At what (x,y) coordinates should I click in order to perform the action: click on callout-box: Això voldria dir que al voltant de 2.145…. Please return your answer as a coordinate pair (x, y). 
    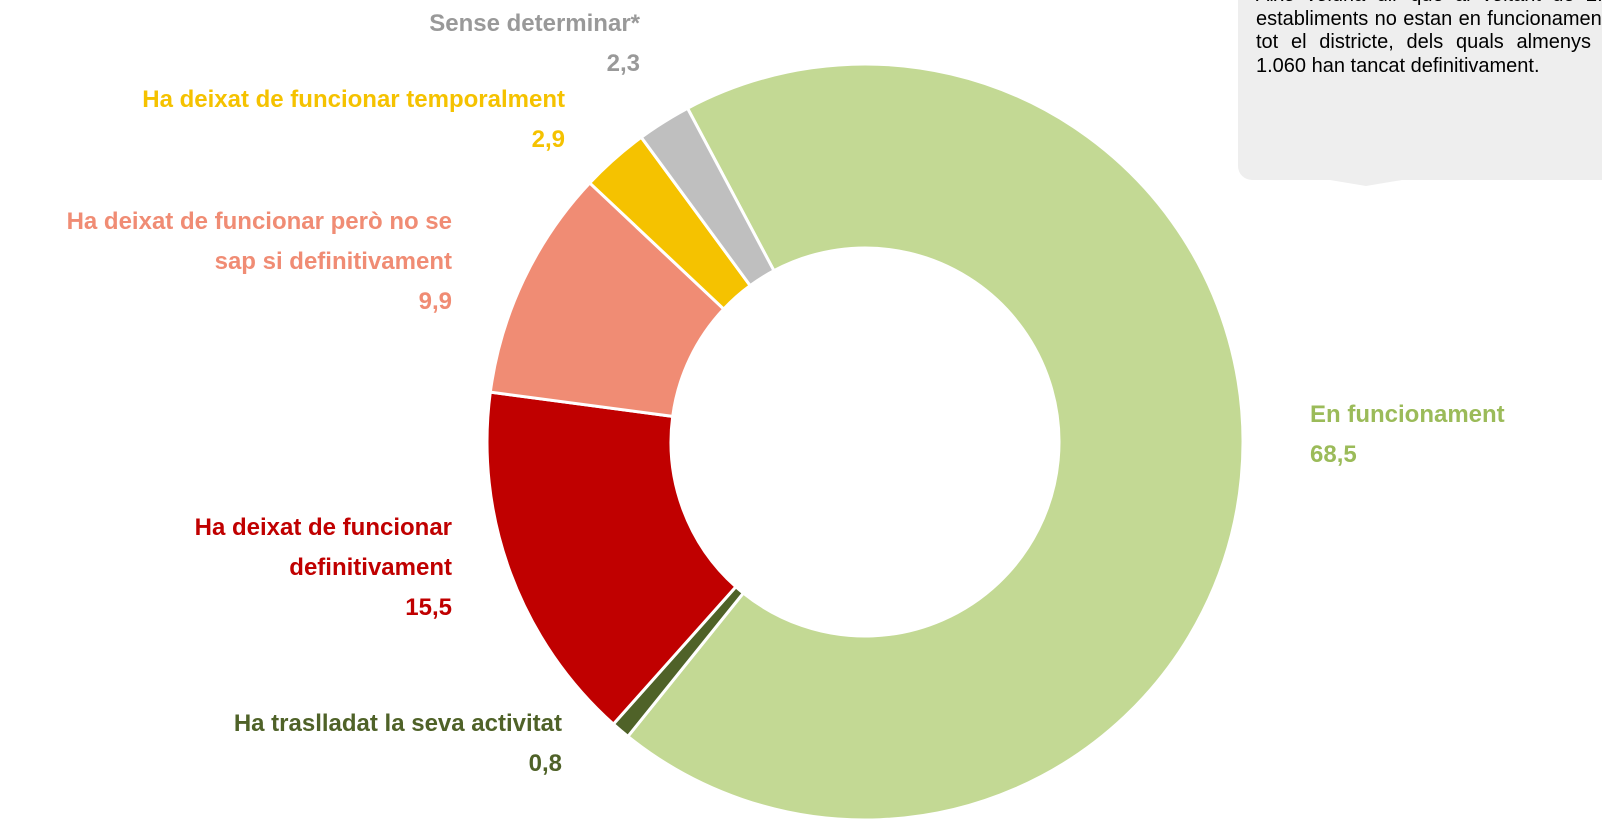
    Looking at the image, I should click on (1420, 90).